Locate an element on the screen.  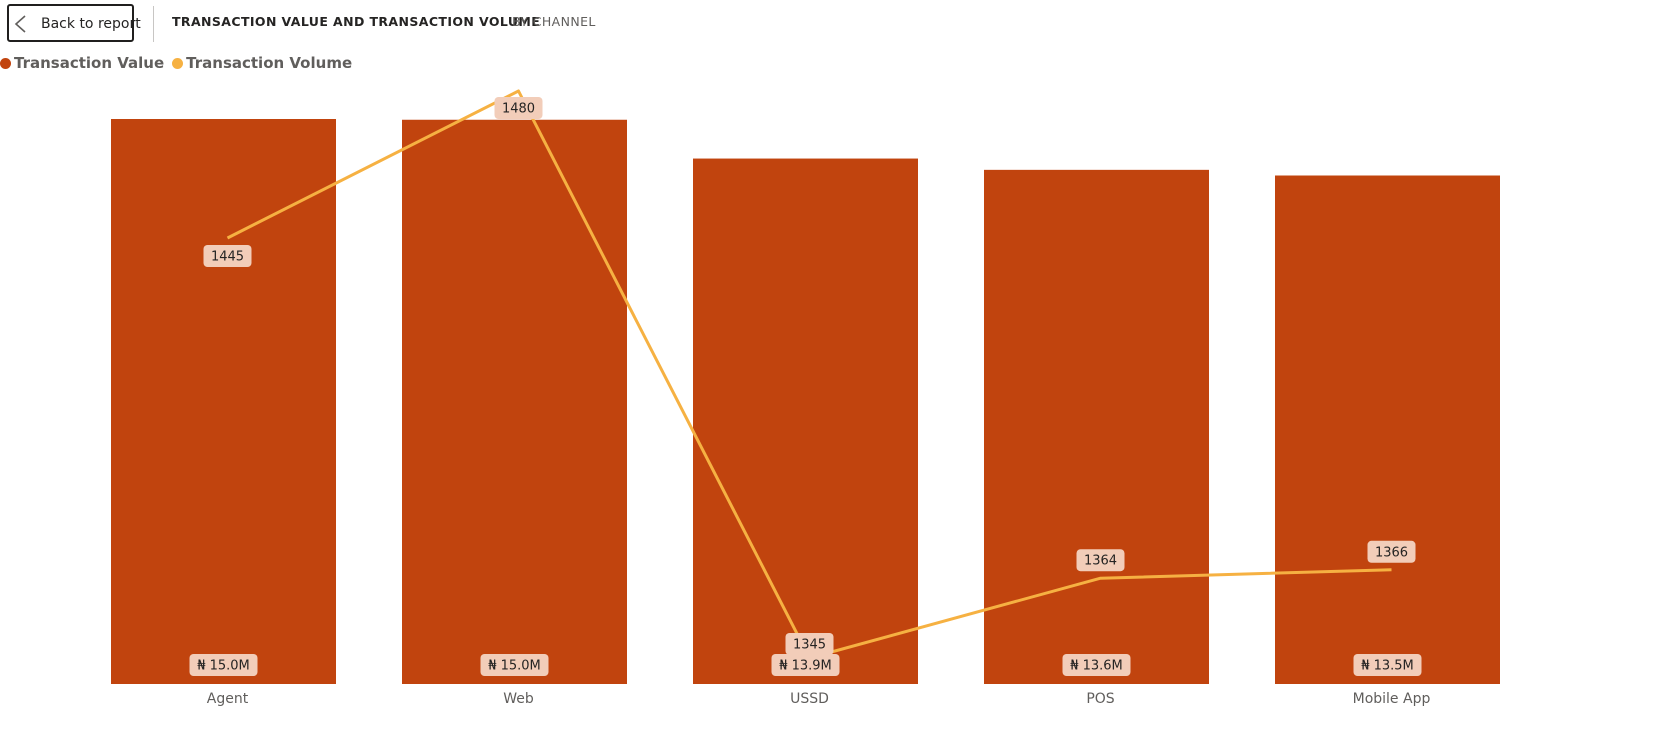
svg-text: 1445 is located at coordinates (227, 257).